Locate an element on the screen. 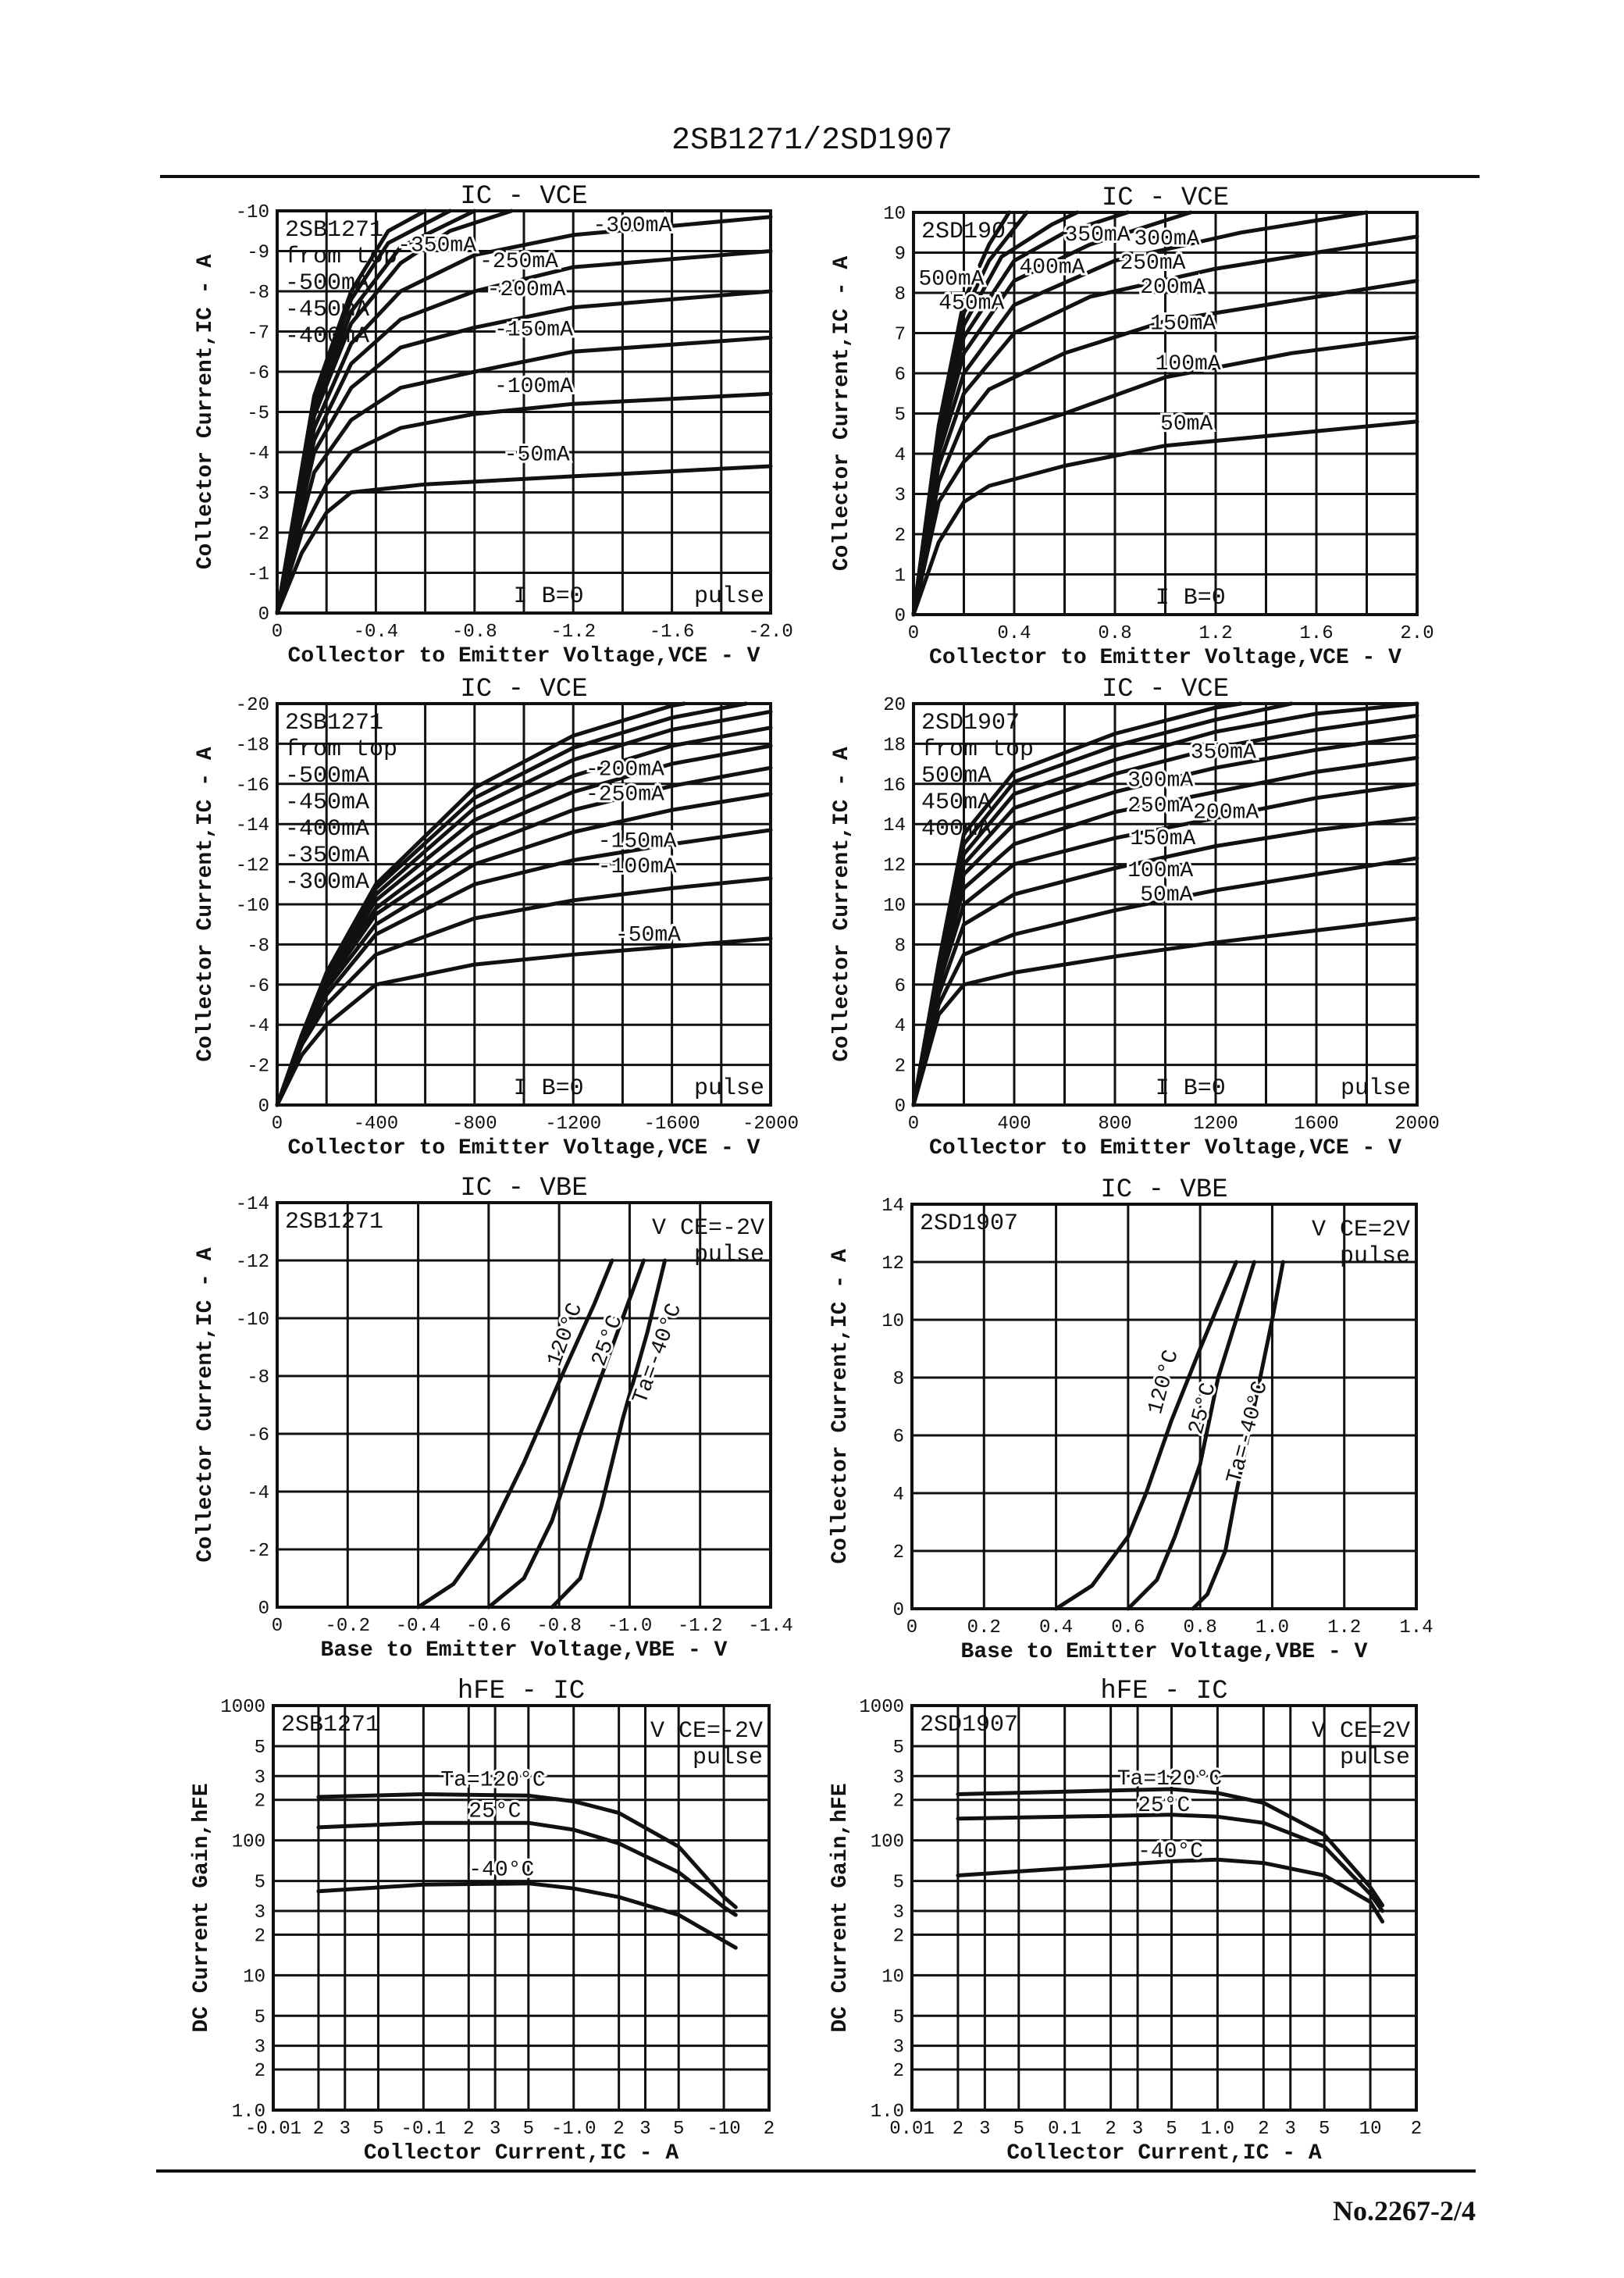 Image resolution: width=1624 pixels, height=2278 pixels. x-tick-label: 5 is located at coordinates (1018, 2129).